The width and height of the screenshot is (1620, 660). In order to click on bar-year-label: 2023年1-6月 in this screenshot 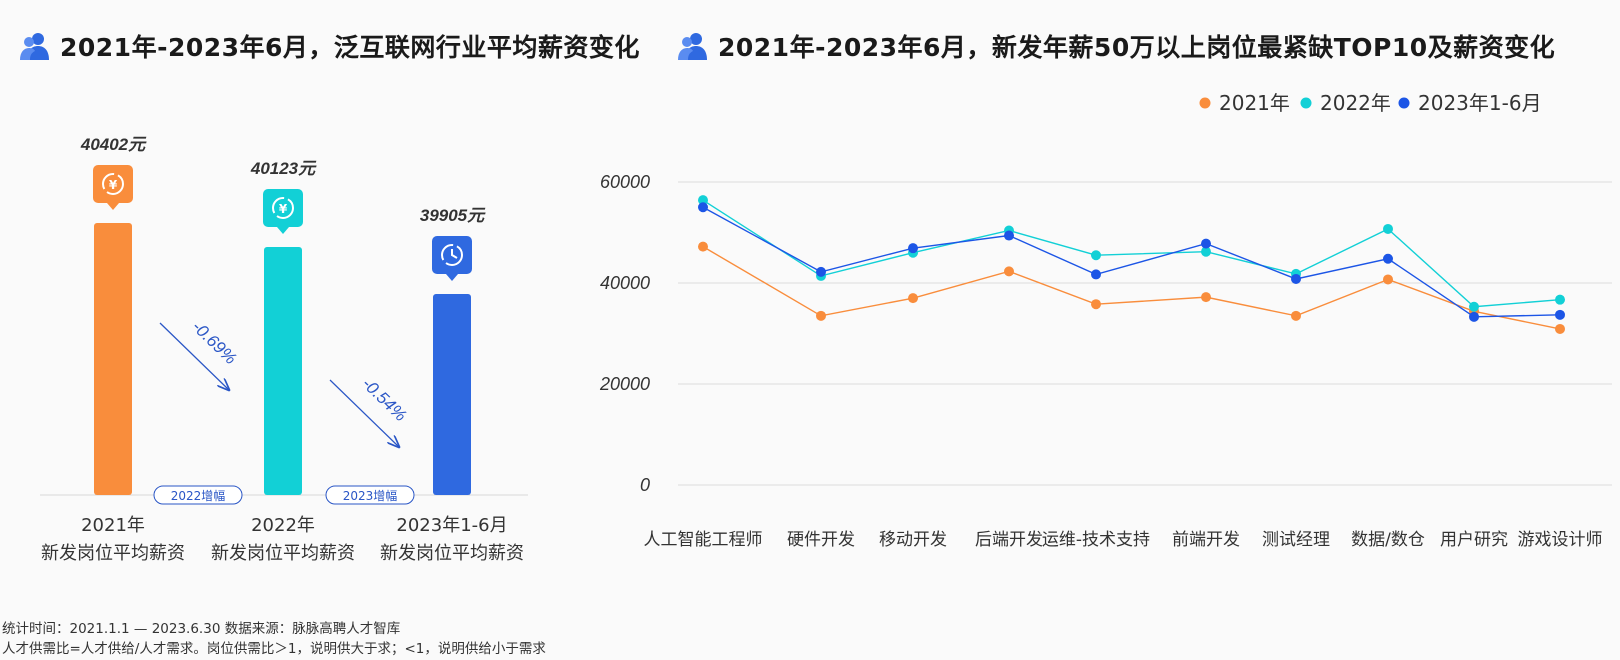, I will do `click(451, 525)`.